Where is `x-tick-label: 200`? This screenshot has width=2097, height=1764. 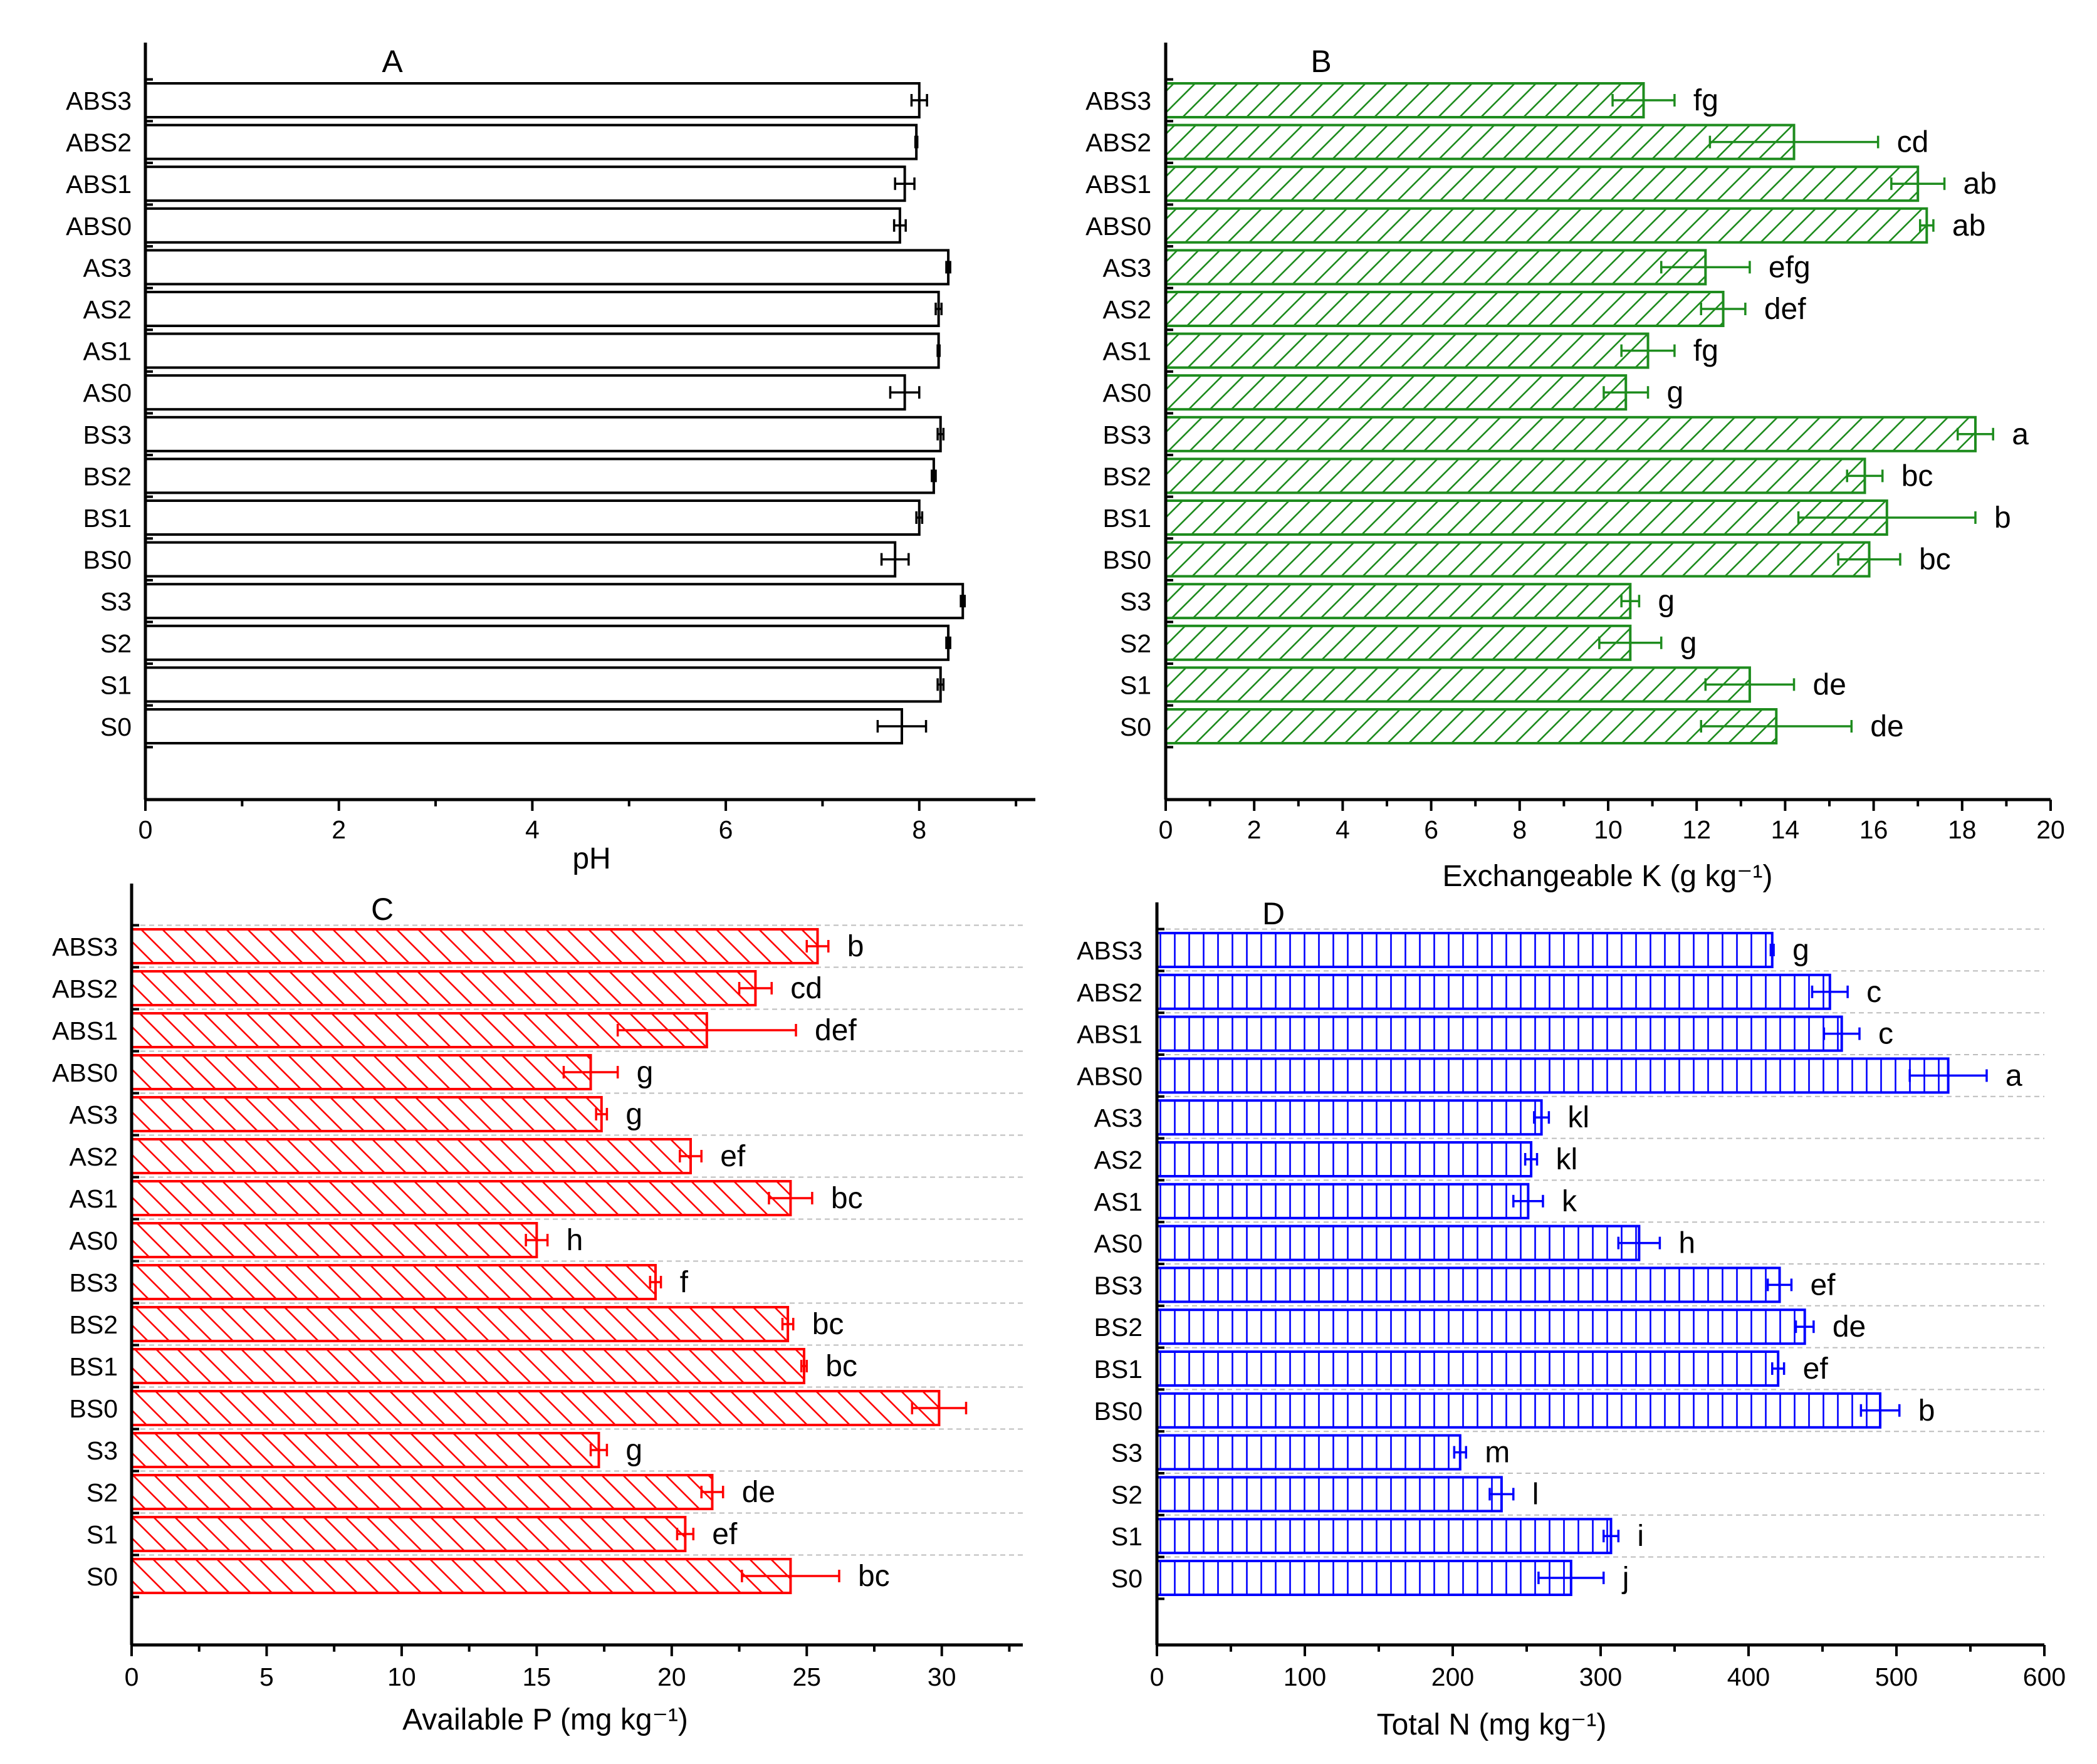
x-tick-label: 200 is located at coordinates (1453, 1676).